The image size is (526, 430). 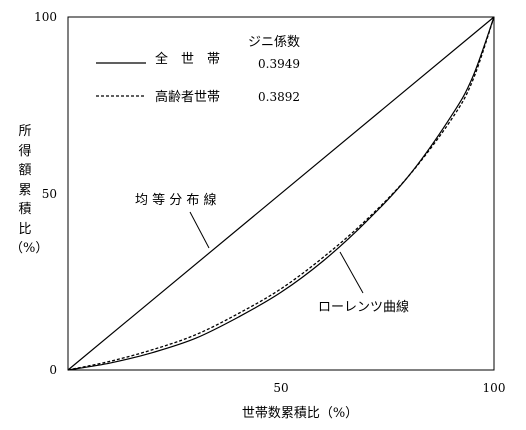 What do you see at coordinates (279, 64) in the screenshot?
I see `legend-value: 0.3949` at bounding box center [279, 64].